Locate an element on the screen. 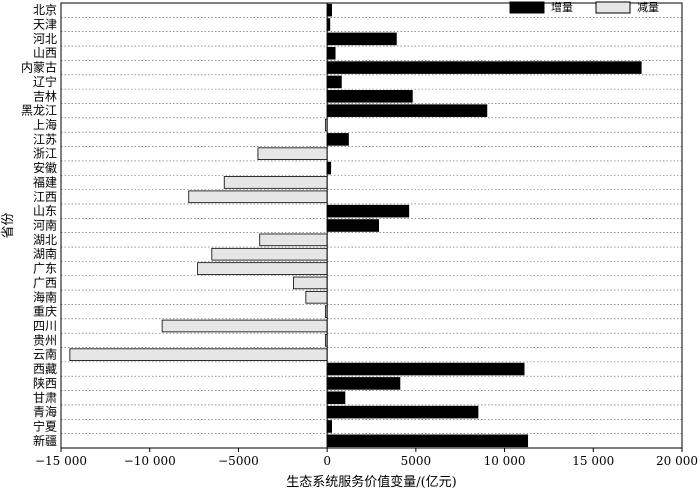 Image resolution: width=700 pixels, height=494 pixels. x-tick-label: −10 000 is located at coordinates (150, 461).